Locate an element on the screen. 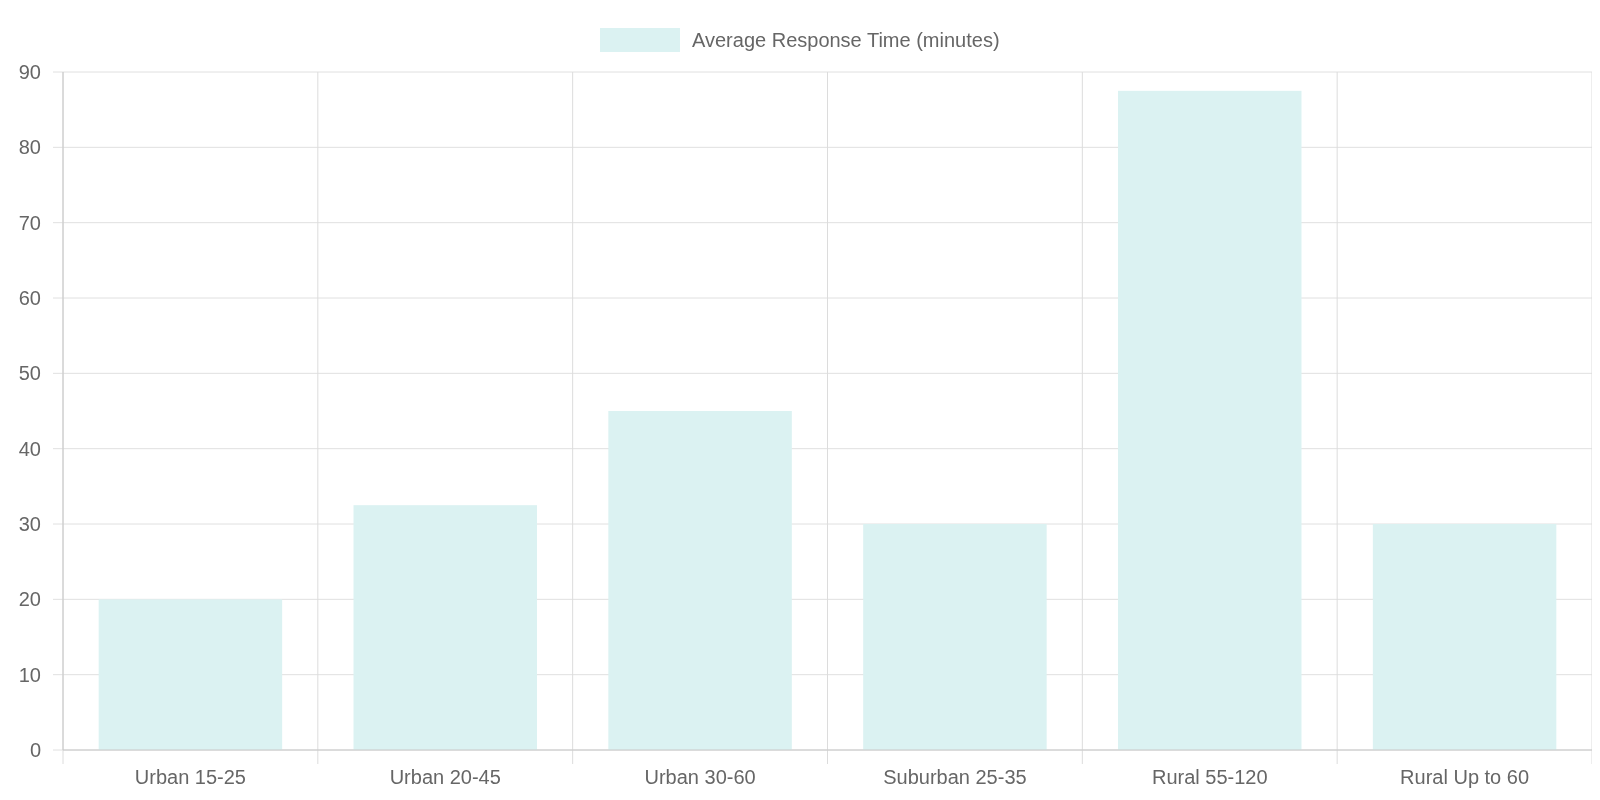 The image size is (1600, 800). y-tick-label: 0 is located at coordinates (35, 750).